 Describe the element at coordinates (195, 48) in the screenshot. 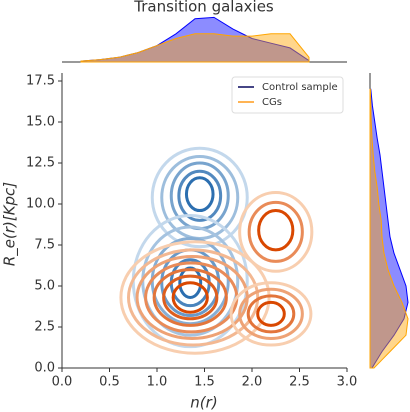

I see `marginal-x-density` at that location.